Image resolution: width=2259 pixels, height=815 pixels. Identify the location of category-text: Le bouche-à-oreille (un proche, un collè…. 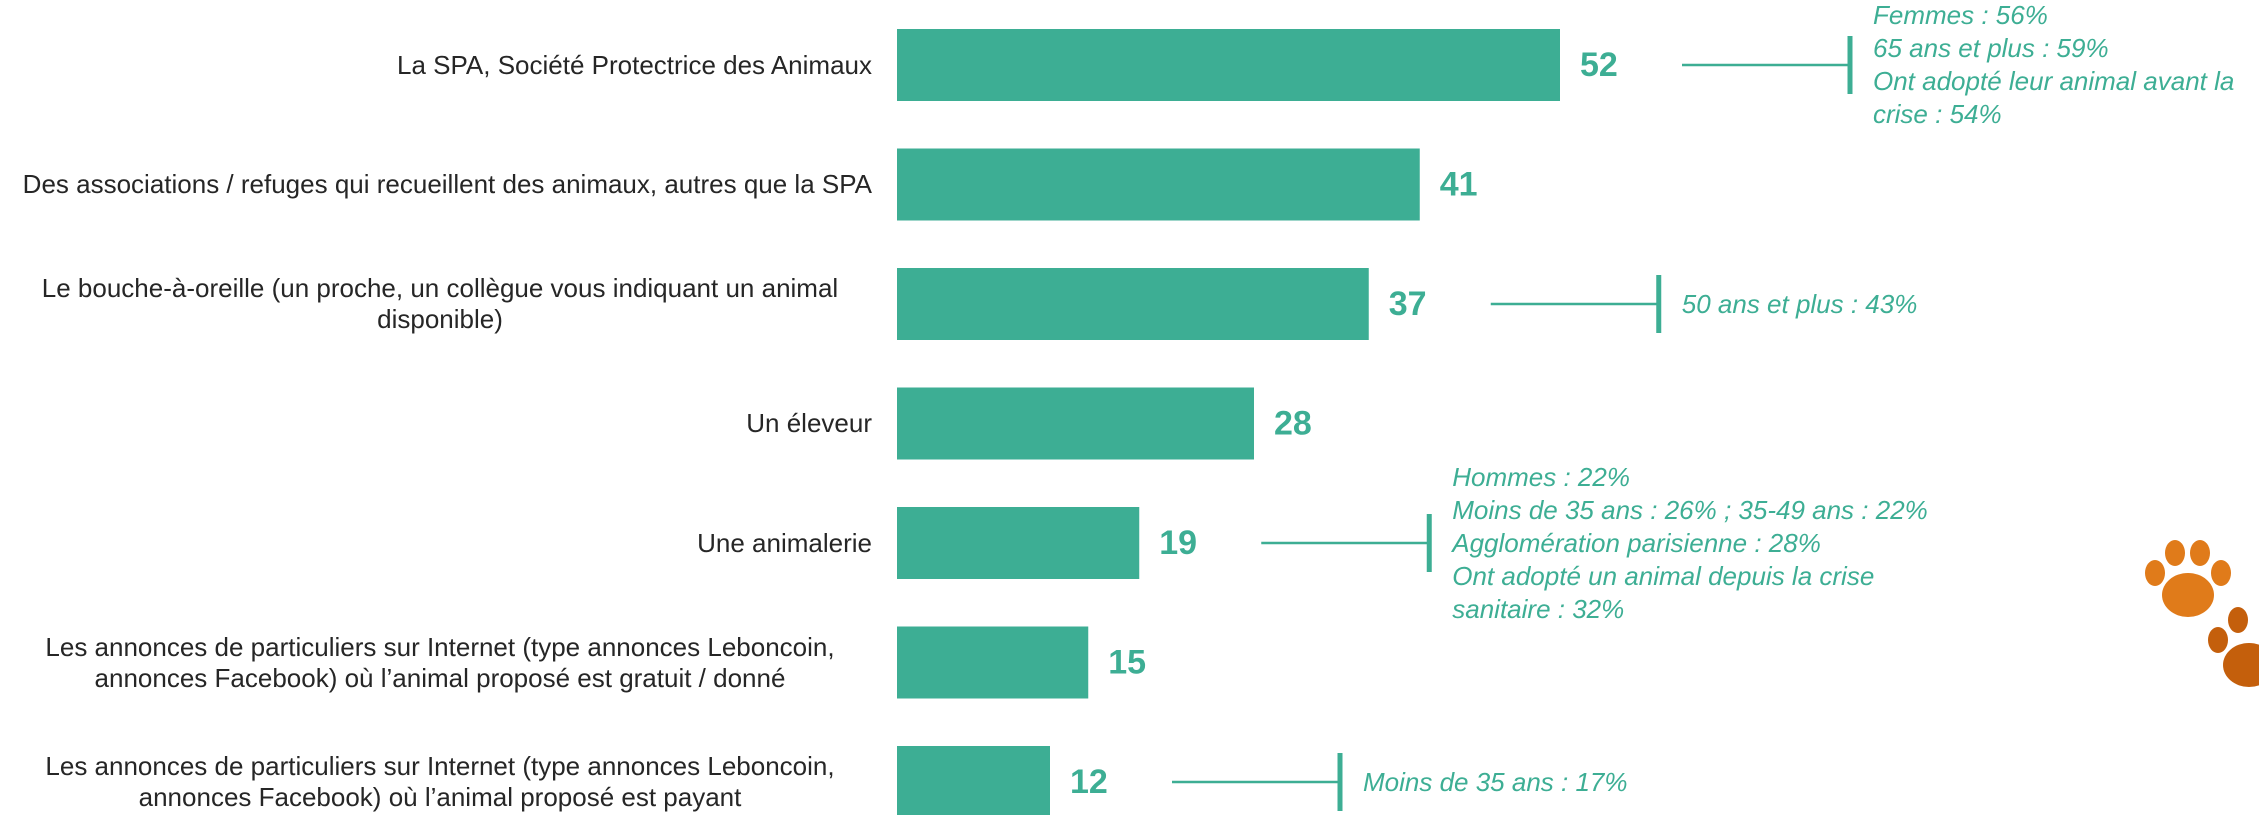
(440, 303).